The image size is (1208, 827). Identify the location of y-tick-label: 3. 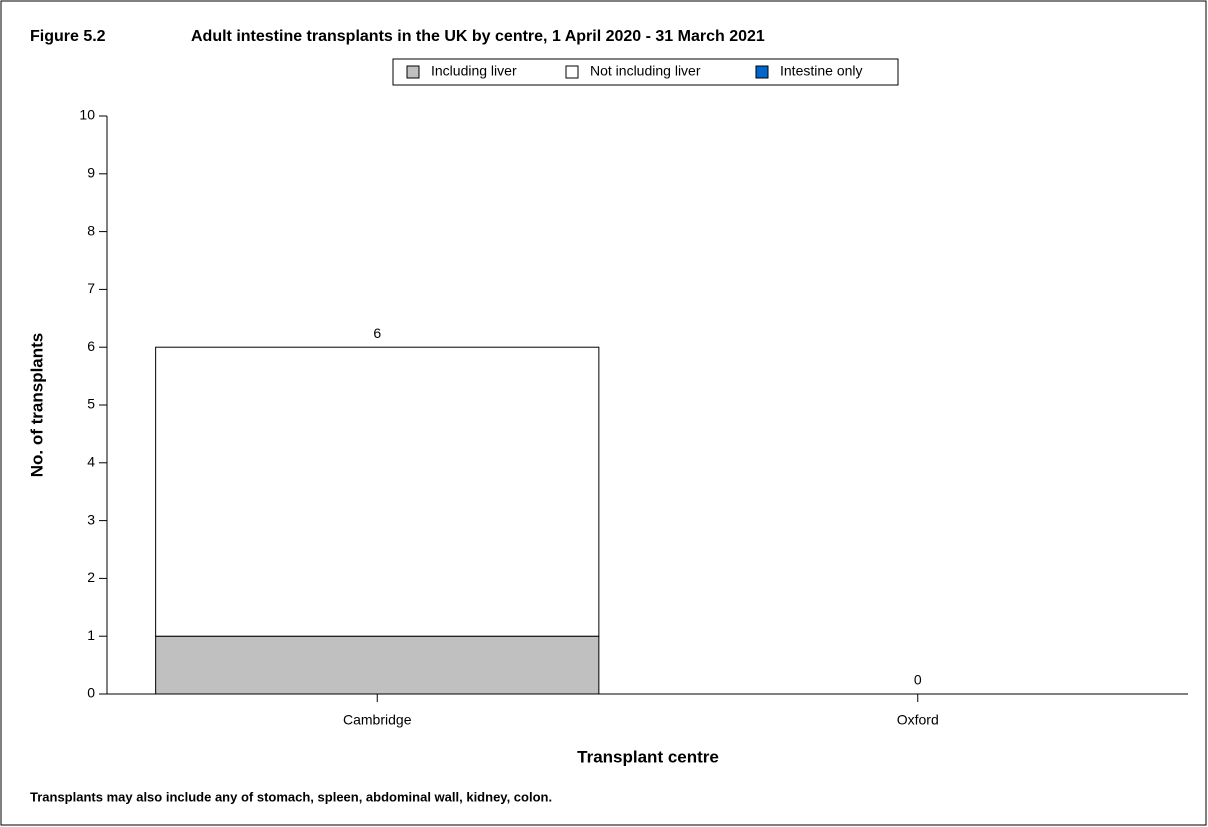
(91, 519).